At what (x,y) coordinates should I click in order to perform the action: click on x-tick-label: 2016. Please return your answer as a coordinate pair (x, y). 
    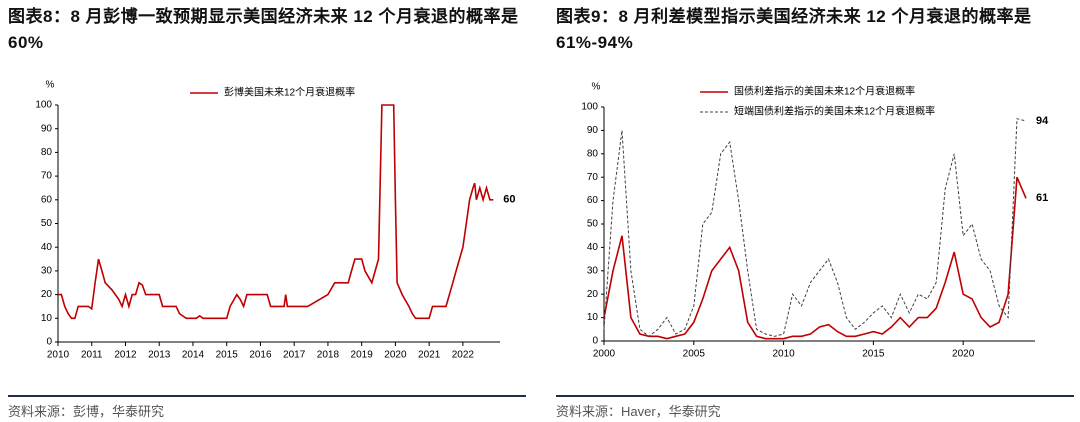
    Looking at the image, I should click on (260, 355).